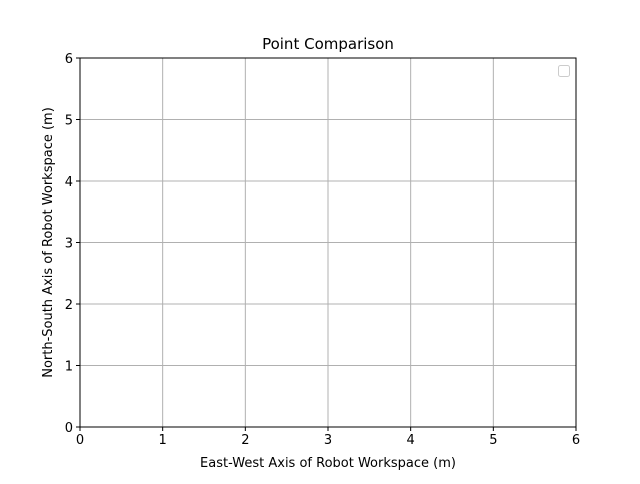 The image size is (640, 484). I want to click on y-tick-label: 5, so click(69, 121).